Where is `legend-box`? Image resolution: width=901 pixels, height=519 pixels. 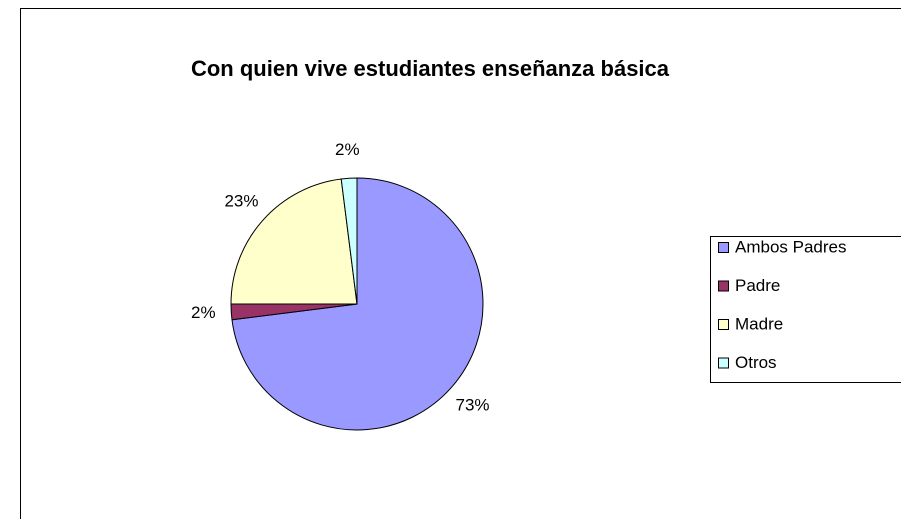
legend-box is located at coordinates (805, 309).